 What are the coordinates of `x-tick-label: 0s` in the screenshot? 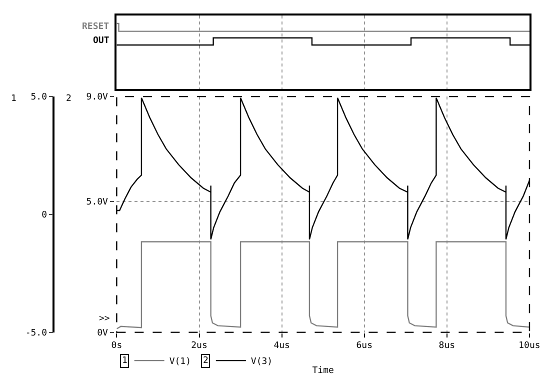 It's located at (116, 346).